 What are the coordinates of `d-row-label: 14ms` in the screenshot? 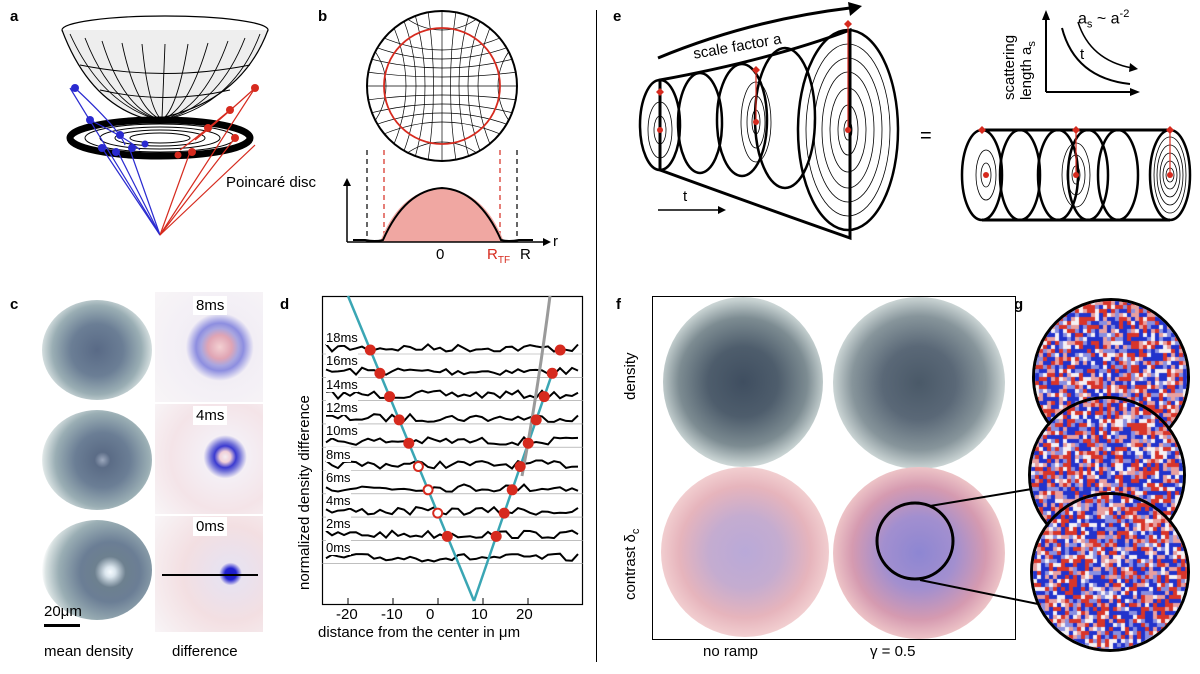 It's located at (342, 384).